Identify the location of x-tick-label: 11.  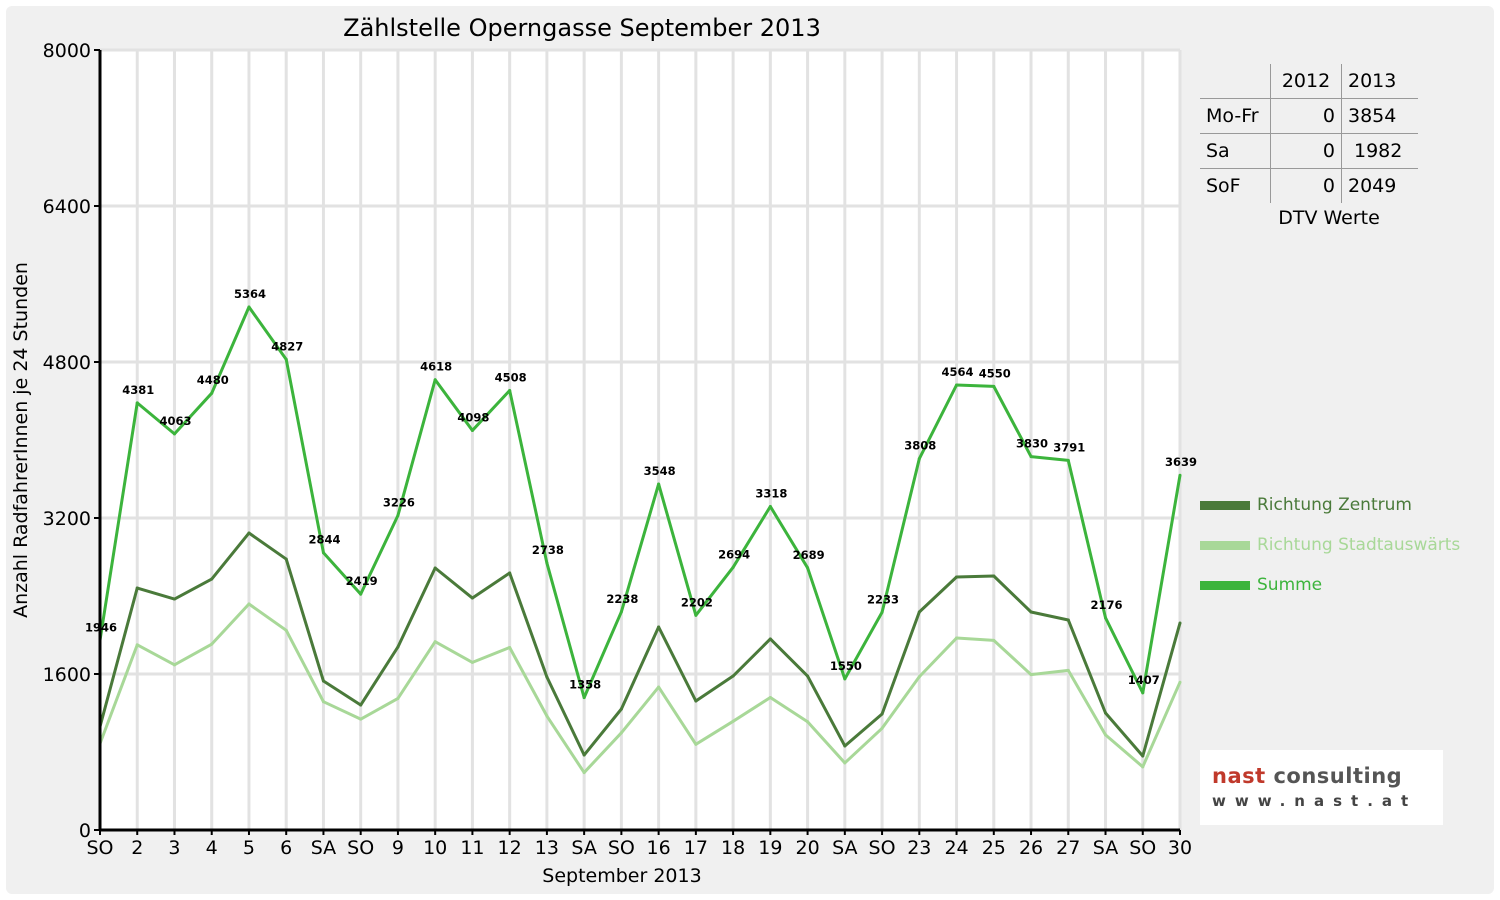
(472, 848).